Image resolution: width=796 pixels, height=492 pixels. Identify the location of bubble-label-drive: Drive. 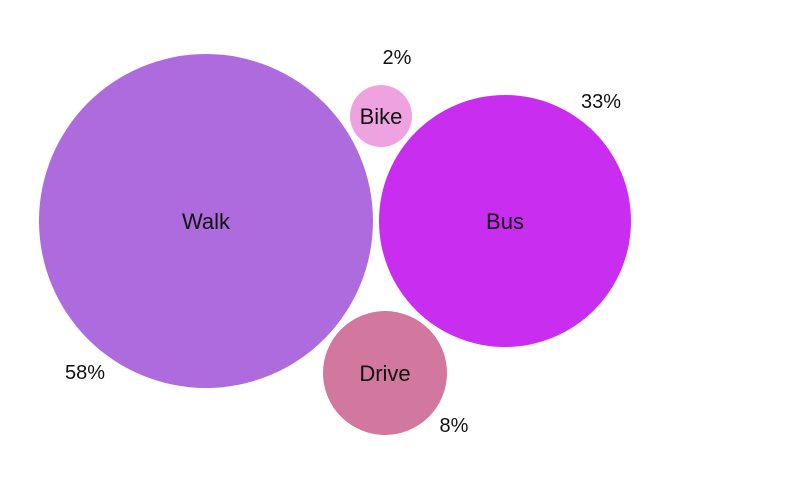
(384, 373).